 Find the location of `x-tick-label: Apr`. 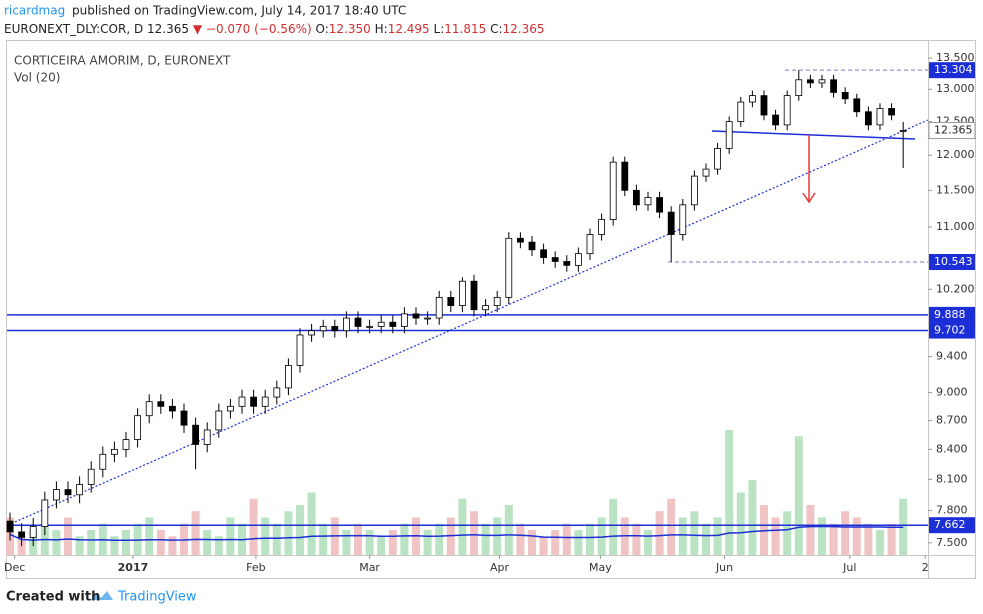

x-tick-label: Apr is located at coordinates (500, 567).